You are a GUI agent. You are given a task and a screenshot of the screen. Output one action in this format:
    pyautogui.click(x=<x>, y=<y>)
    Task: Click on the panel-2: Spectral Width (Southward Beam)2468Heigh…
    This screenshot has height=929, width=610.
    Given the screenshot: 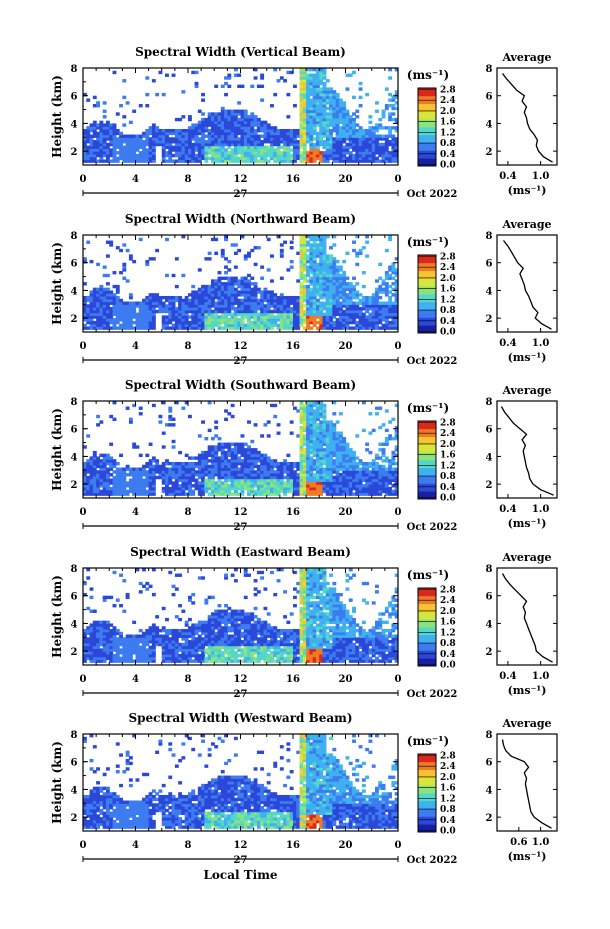 What is the action you would take?
    pyautogui.click(x=304, y=455)
    